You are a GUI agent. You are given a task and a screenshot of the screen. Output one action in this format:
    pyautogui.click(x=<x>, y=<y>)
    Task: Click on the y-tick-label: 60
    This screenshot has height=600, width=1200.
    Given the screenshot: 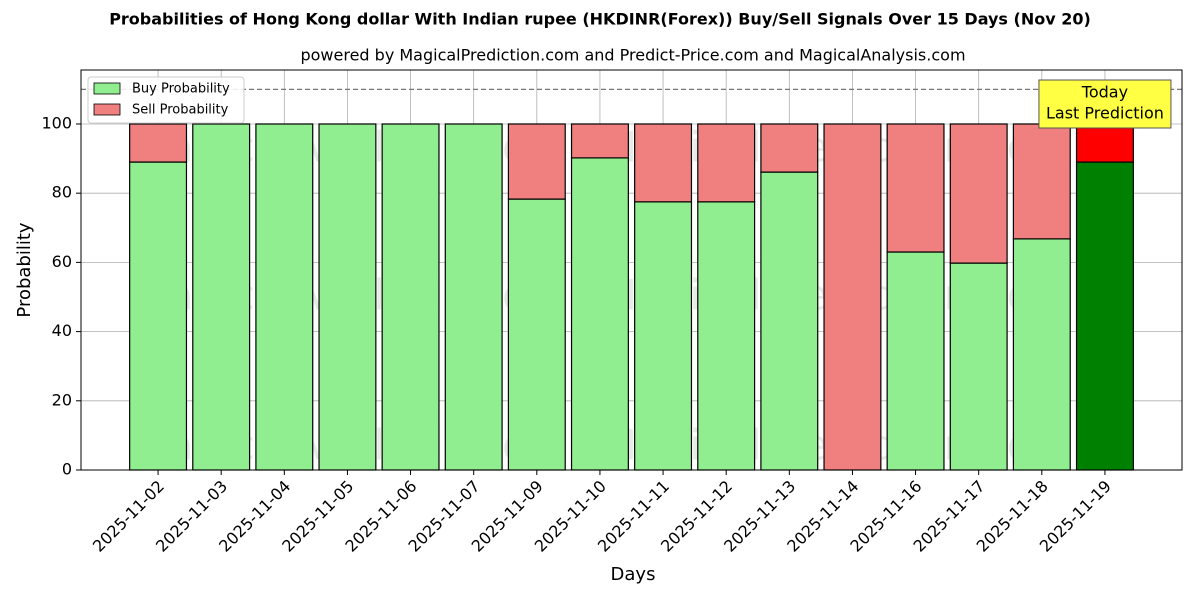 What is the action you would take?
    pyautogui.click(x=62, y=261)
    